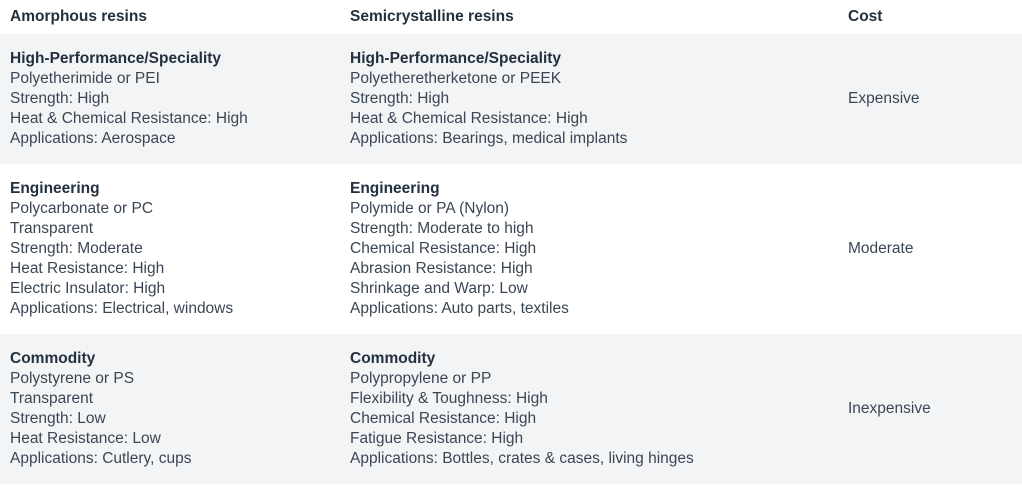 The image size is (1022, 486). I want to click on cell-line: Abrasion Resistance: High, so click(441, 268).